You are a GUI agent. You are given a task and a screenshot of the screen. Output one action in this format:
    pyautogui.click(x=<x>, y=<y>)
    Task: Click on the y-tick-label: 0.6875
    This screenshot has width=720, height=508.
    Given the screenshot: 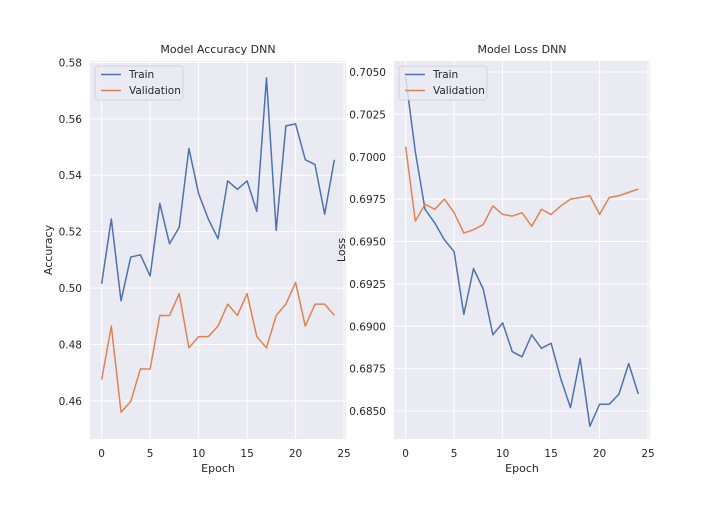 What is the action you would take?
    pyautogui.click(x=367, y=370)
    